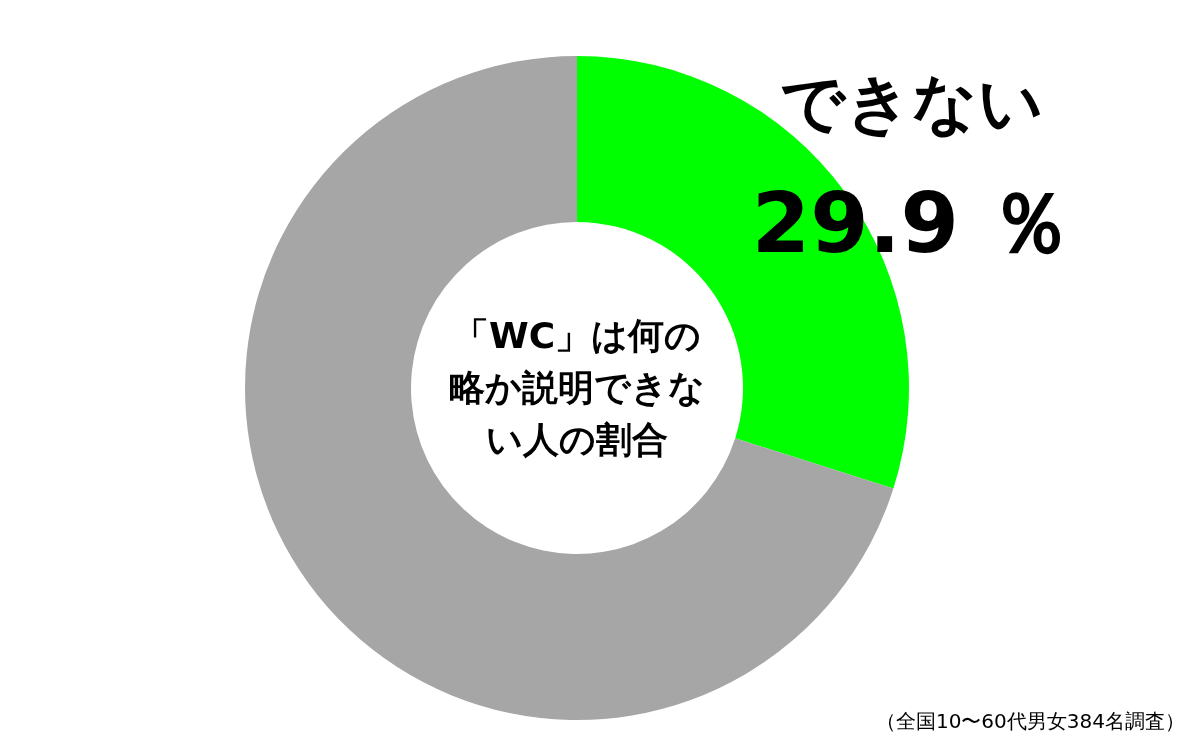 Image resolution: width=1200 pixels, height=748 pixels. What do you see at coordinates (577, 388) in the screenshot?
I see `text: 「WC」は何の略か説明できない人の割合` at bounding box center [577, 388].